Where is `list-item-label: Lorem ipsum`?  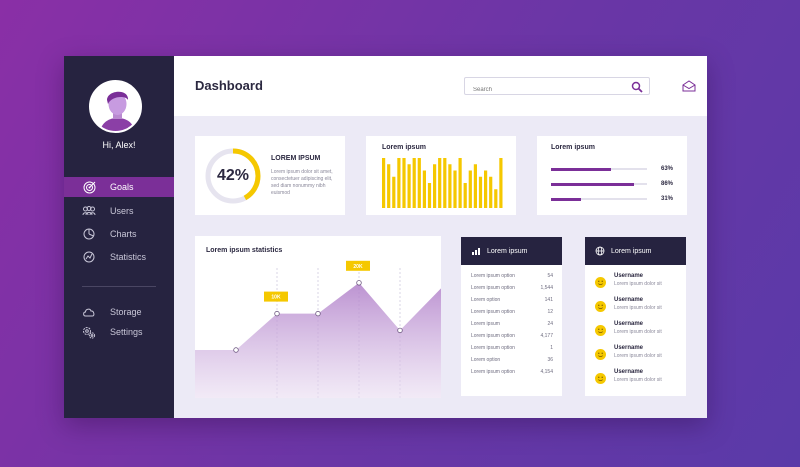
list-item-label: Lorem ipsum is located at coordinates (485, 324).